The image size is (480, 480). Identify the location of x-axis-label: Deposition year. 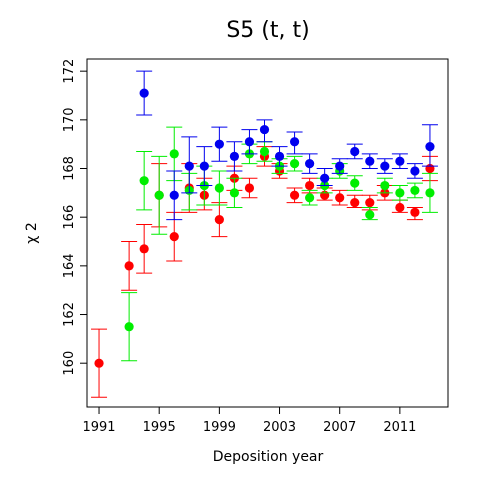
(268, 457).